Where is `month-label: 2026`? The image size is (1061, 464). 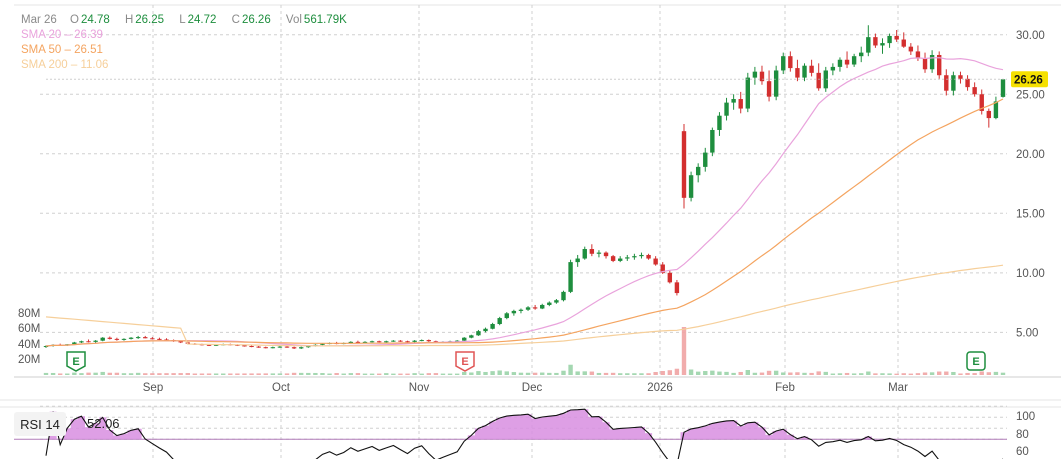
month-label: 2026 is located at coordinates (660, 388).